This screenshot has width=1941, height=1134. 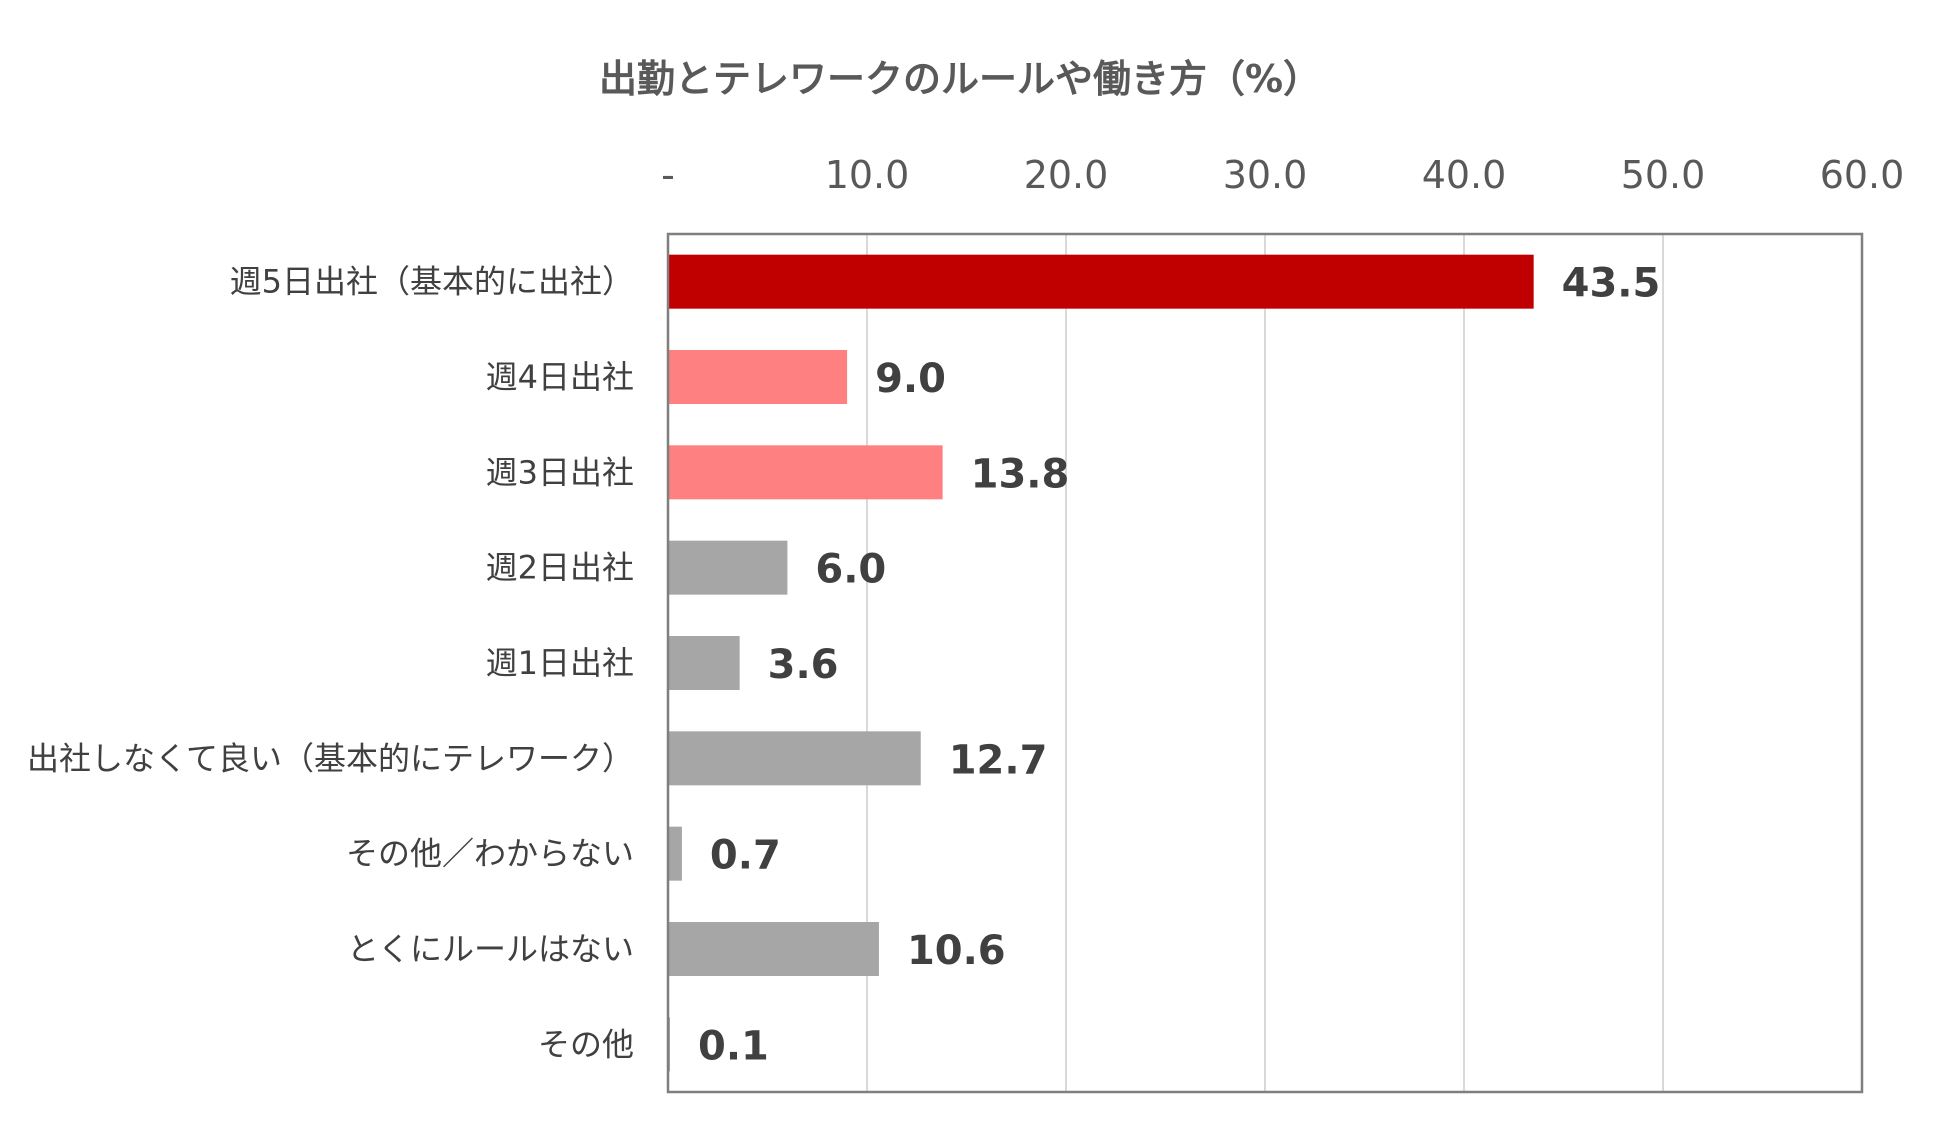 What do you see at coordinates (1265, 175) in the screenshot?
I see `x-tick-label: 30.0` at bounding box center [1265, 175].